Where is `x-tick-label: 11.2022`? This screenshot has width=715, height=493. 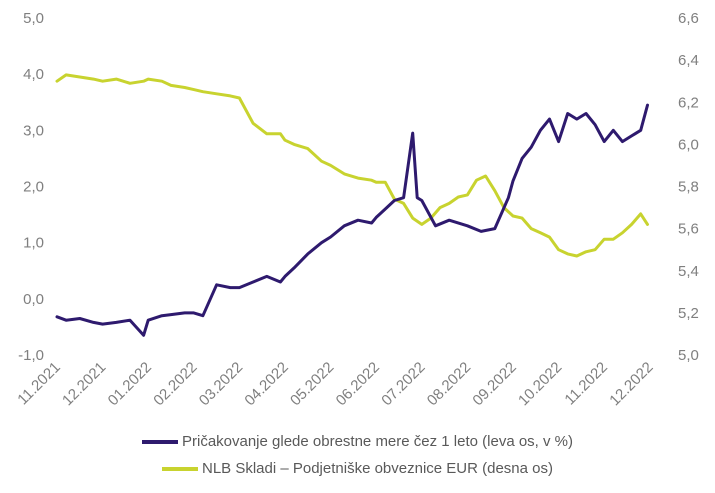
x-tick-label: 11.2022 is located at coordinates (586, 384).